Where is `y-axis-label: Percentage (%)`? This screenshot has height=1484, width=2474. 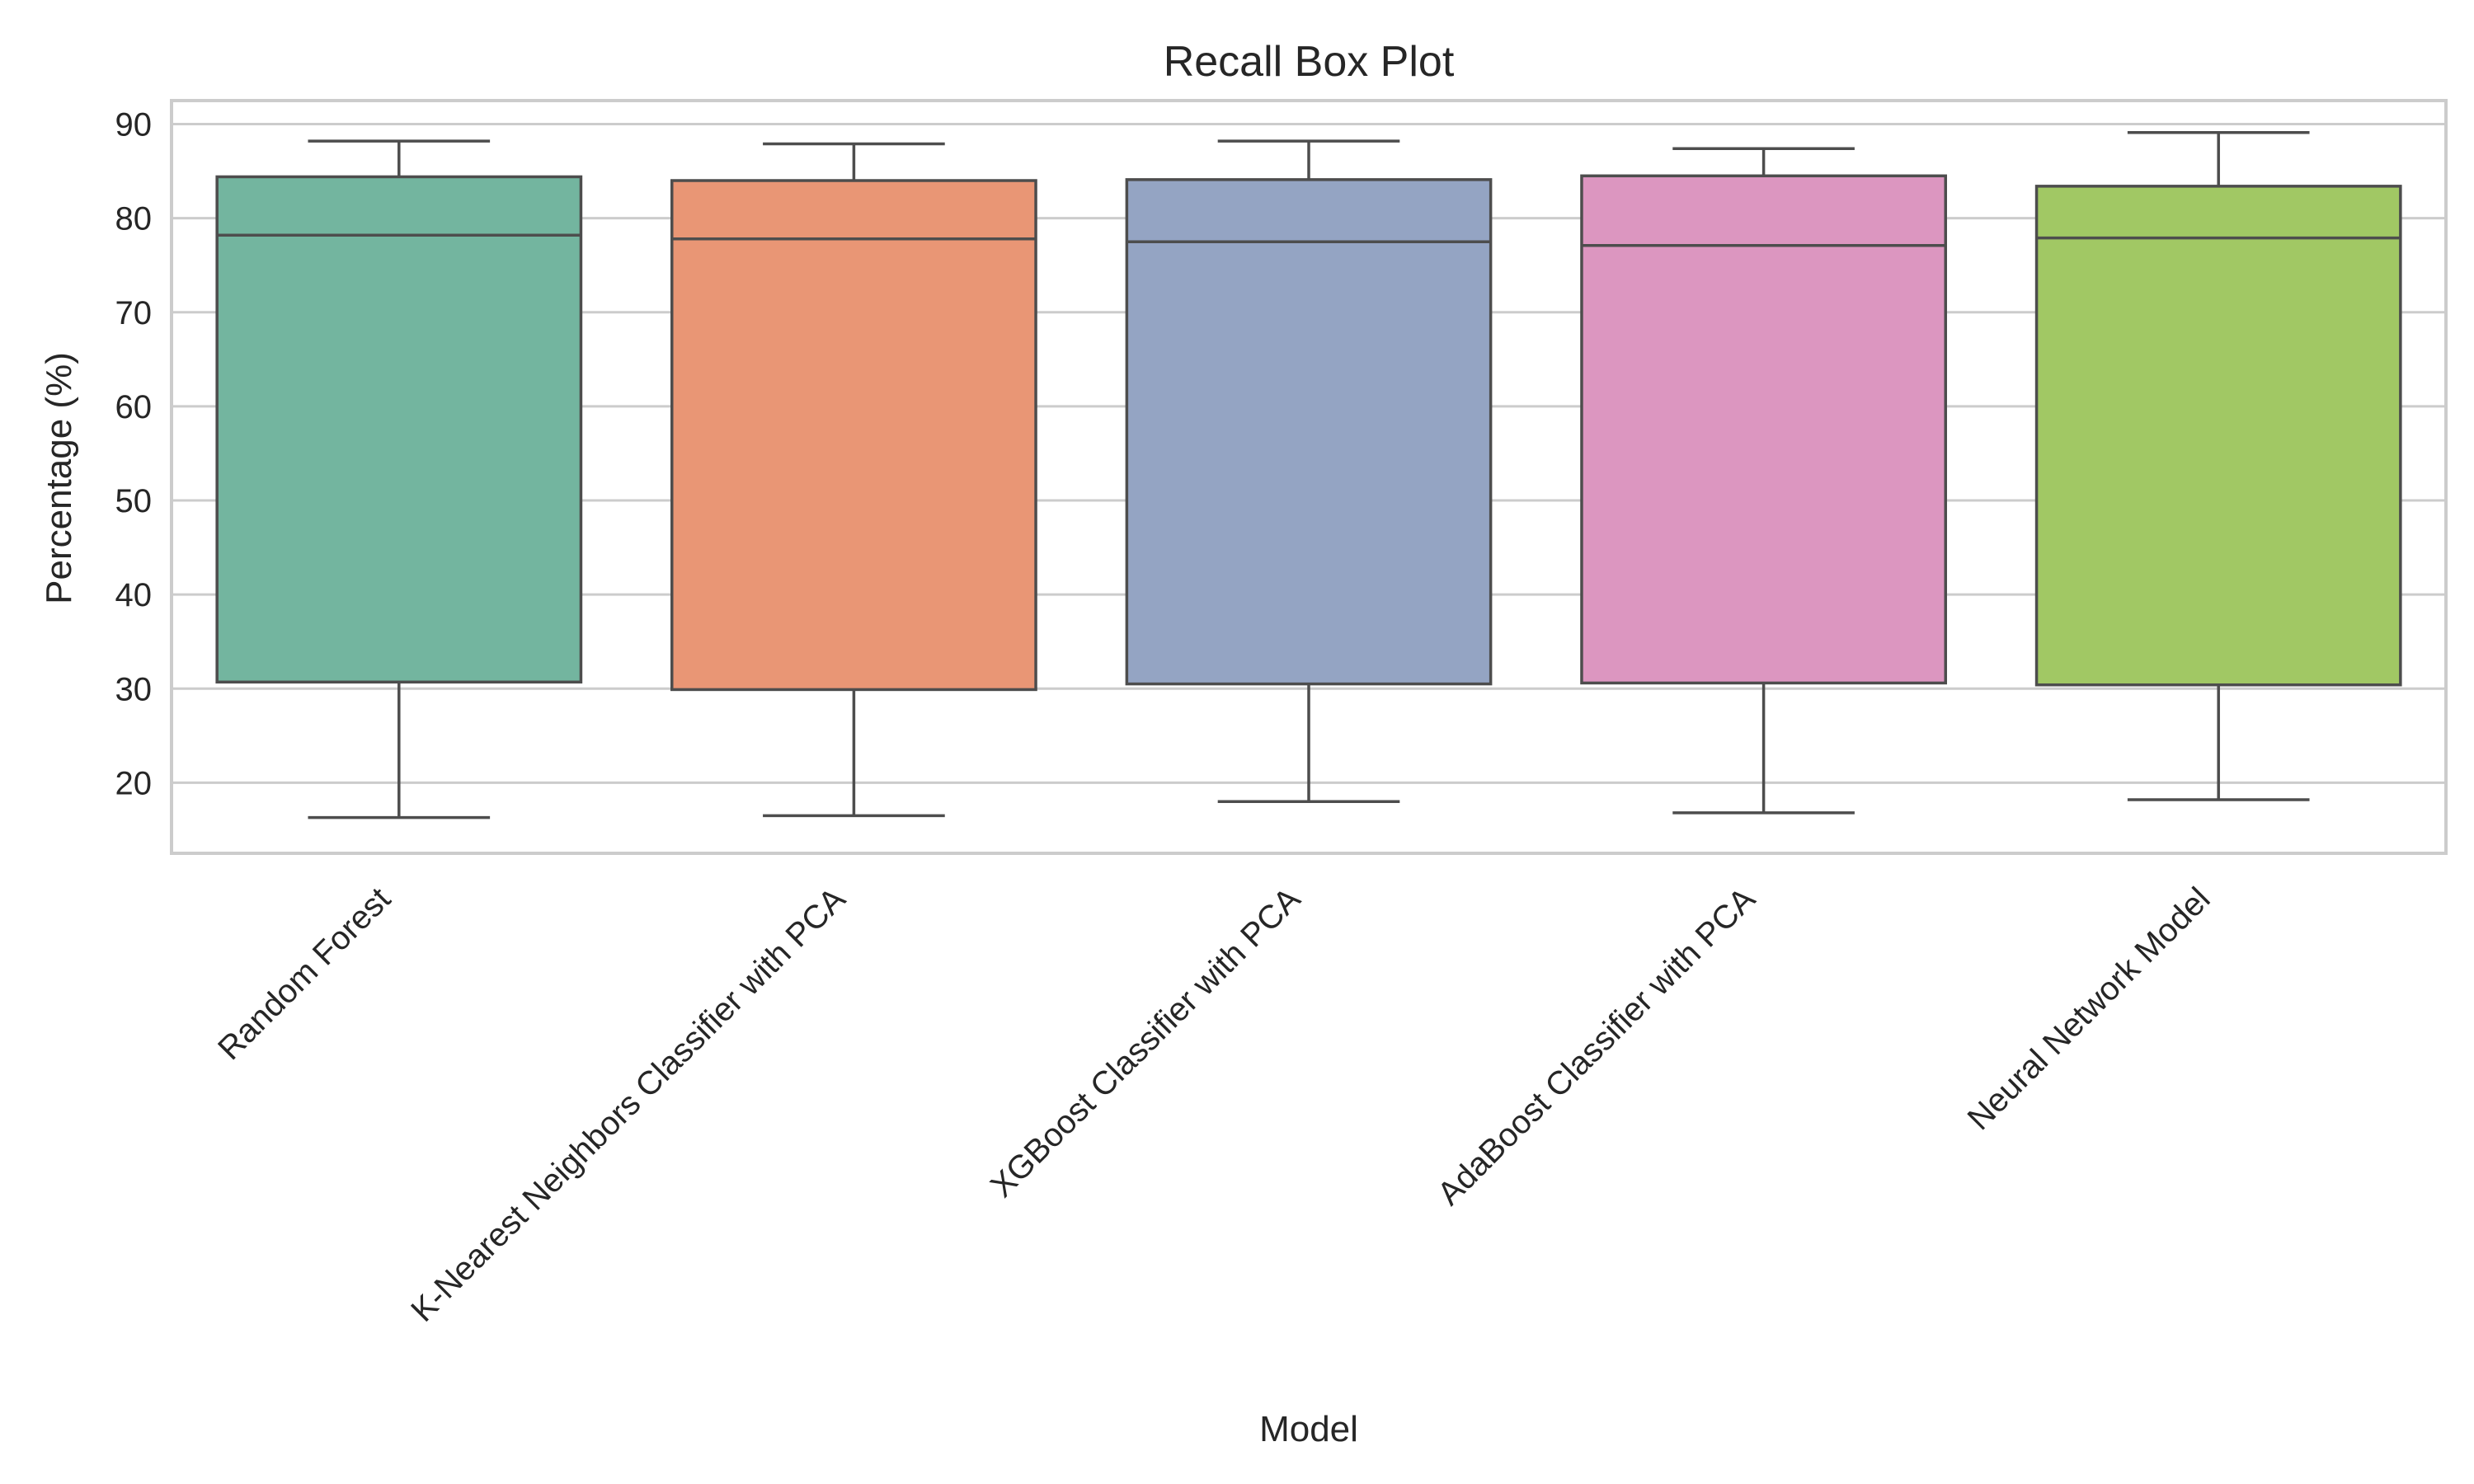 y-axis-label: Percentage (%) is located at coordinates (59, 478).